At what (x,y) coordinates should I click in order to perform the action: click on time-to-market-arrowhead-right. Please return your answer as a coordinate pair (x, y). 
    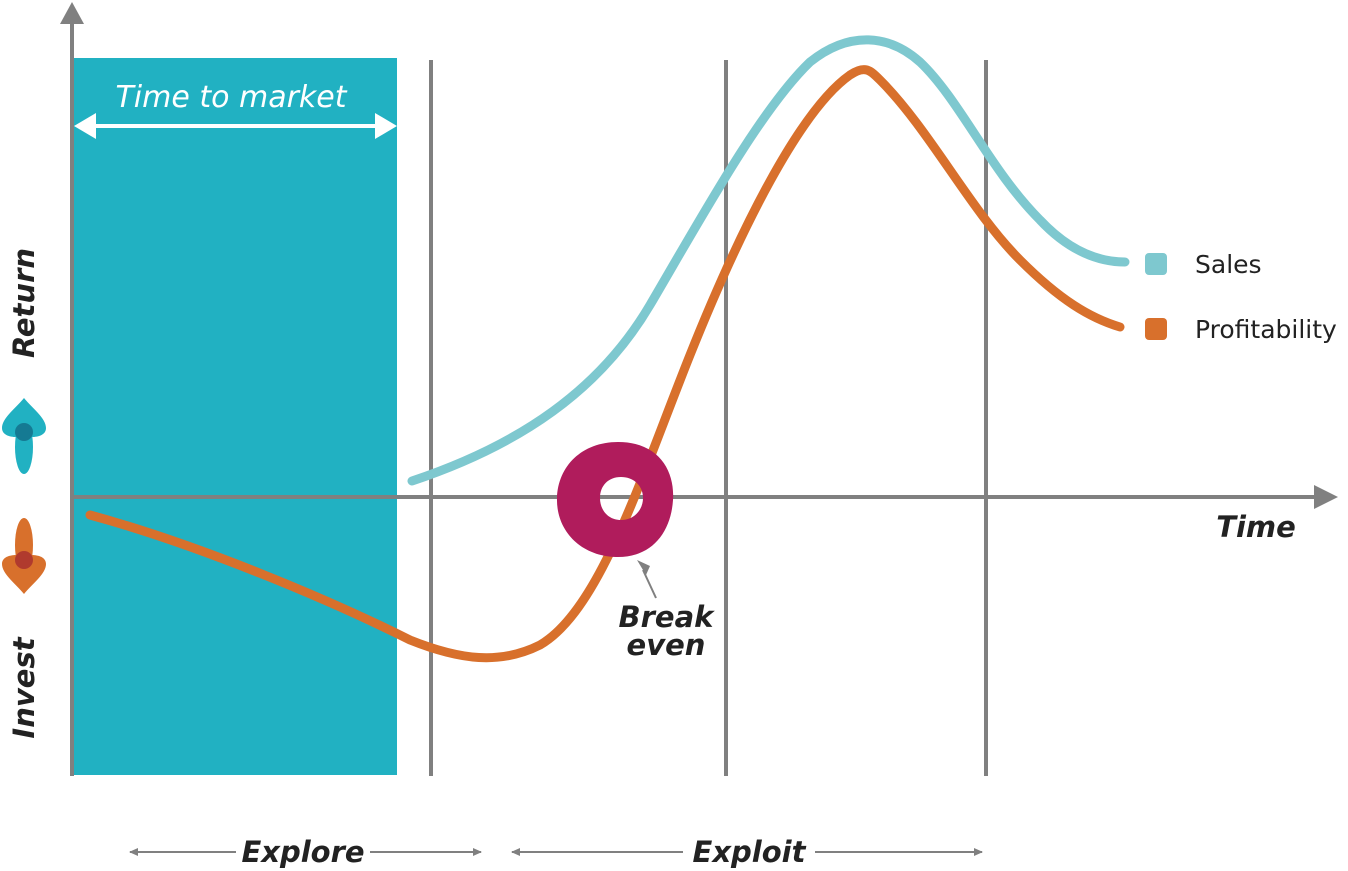
    Looking at the image, I should click on (386, 126).